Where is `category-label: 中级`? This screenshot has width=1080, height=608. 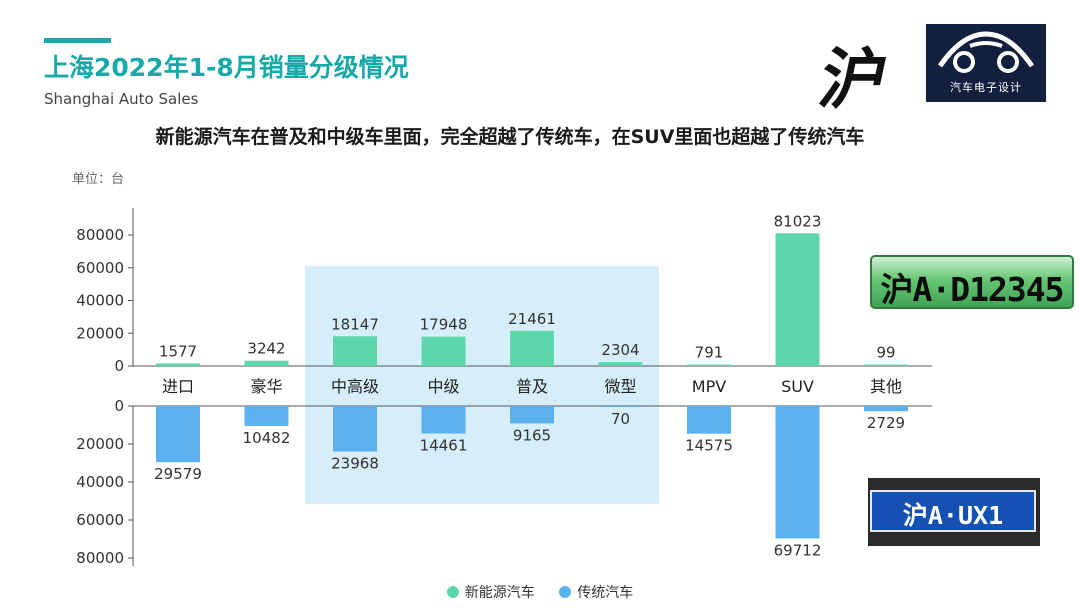
category-label: 中级 is located at coordinates (443, 386).